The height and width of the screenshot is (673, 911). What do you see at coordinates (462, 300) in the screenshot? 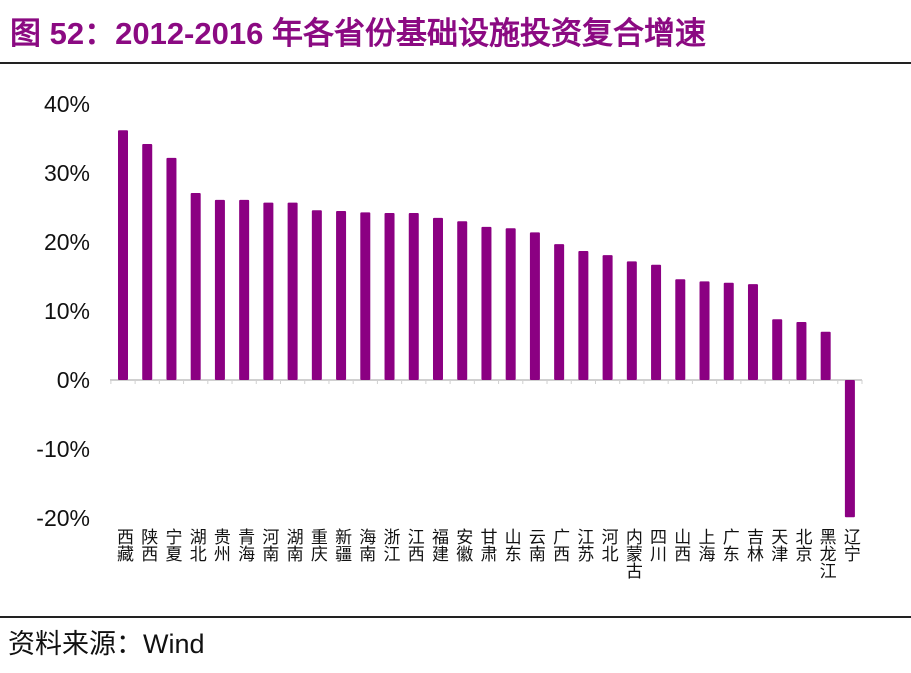
I see `bar-安徽` at bounding box center [462, 300].